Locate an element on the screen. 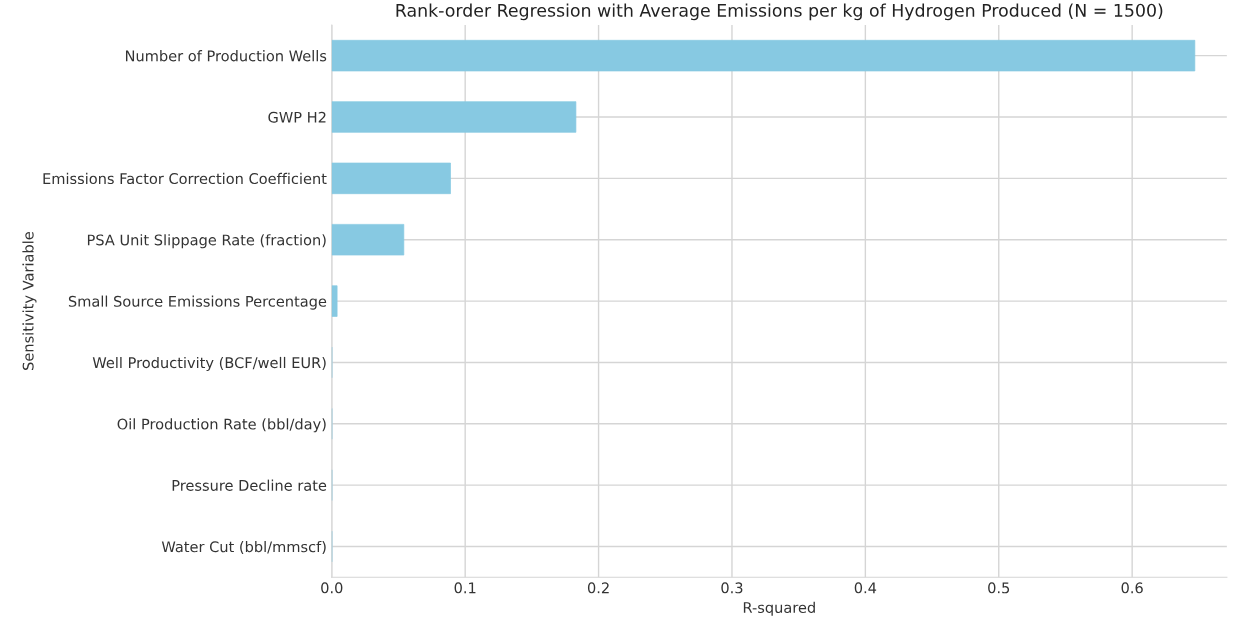 The width and height of the screenshot is (1238, 624). chart-title: Rank-order Regression with Average Emissions per kg of Hydrogen Produced (N = 1500) is located at coordinates (779, 12).